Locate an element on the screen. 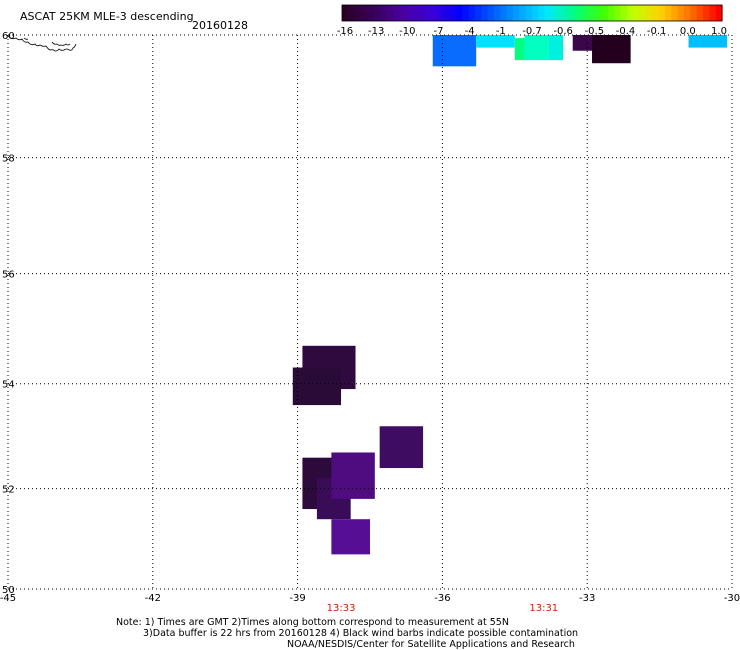  product-title: ASCAT 25KM MLE-3 descending is located at coordinates (107, 16).